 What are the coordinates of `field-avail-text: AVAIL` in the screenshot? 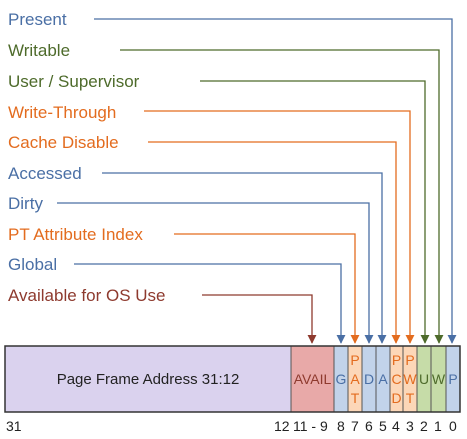 It's located at (313, 379).